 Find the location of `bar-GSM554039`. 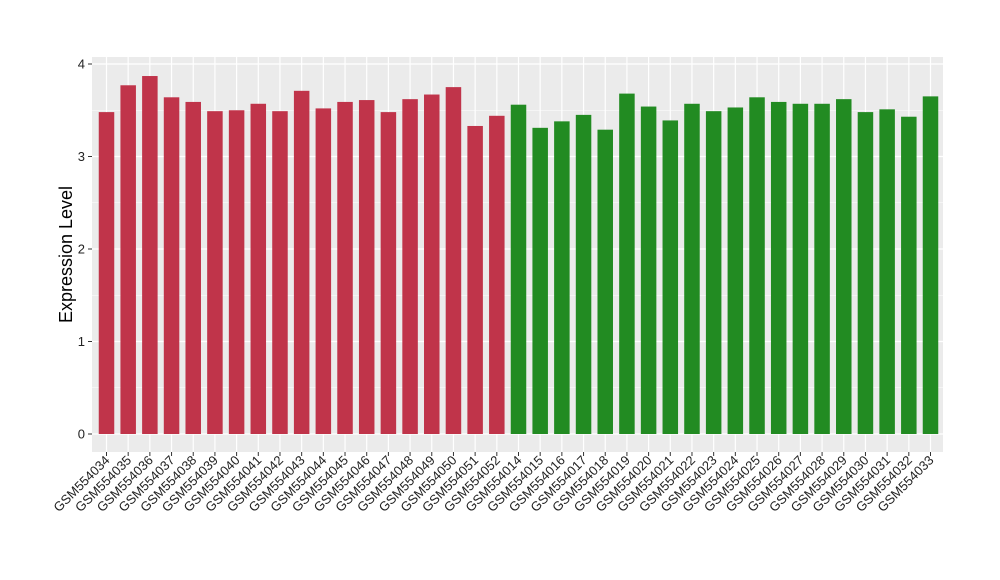

bar-GSM554039 is located at coordinates (215, 273).